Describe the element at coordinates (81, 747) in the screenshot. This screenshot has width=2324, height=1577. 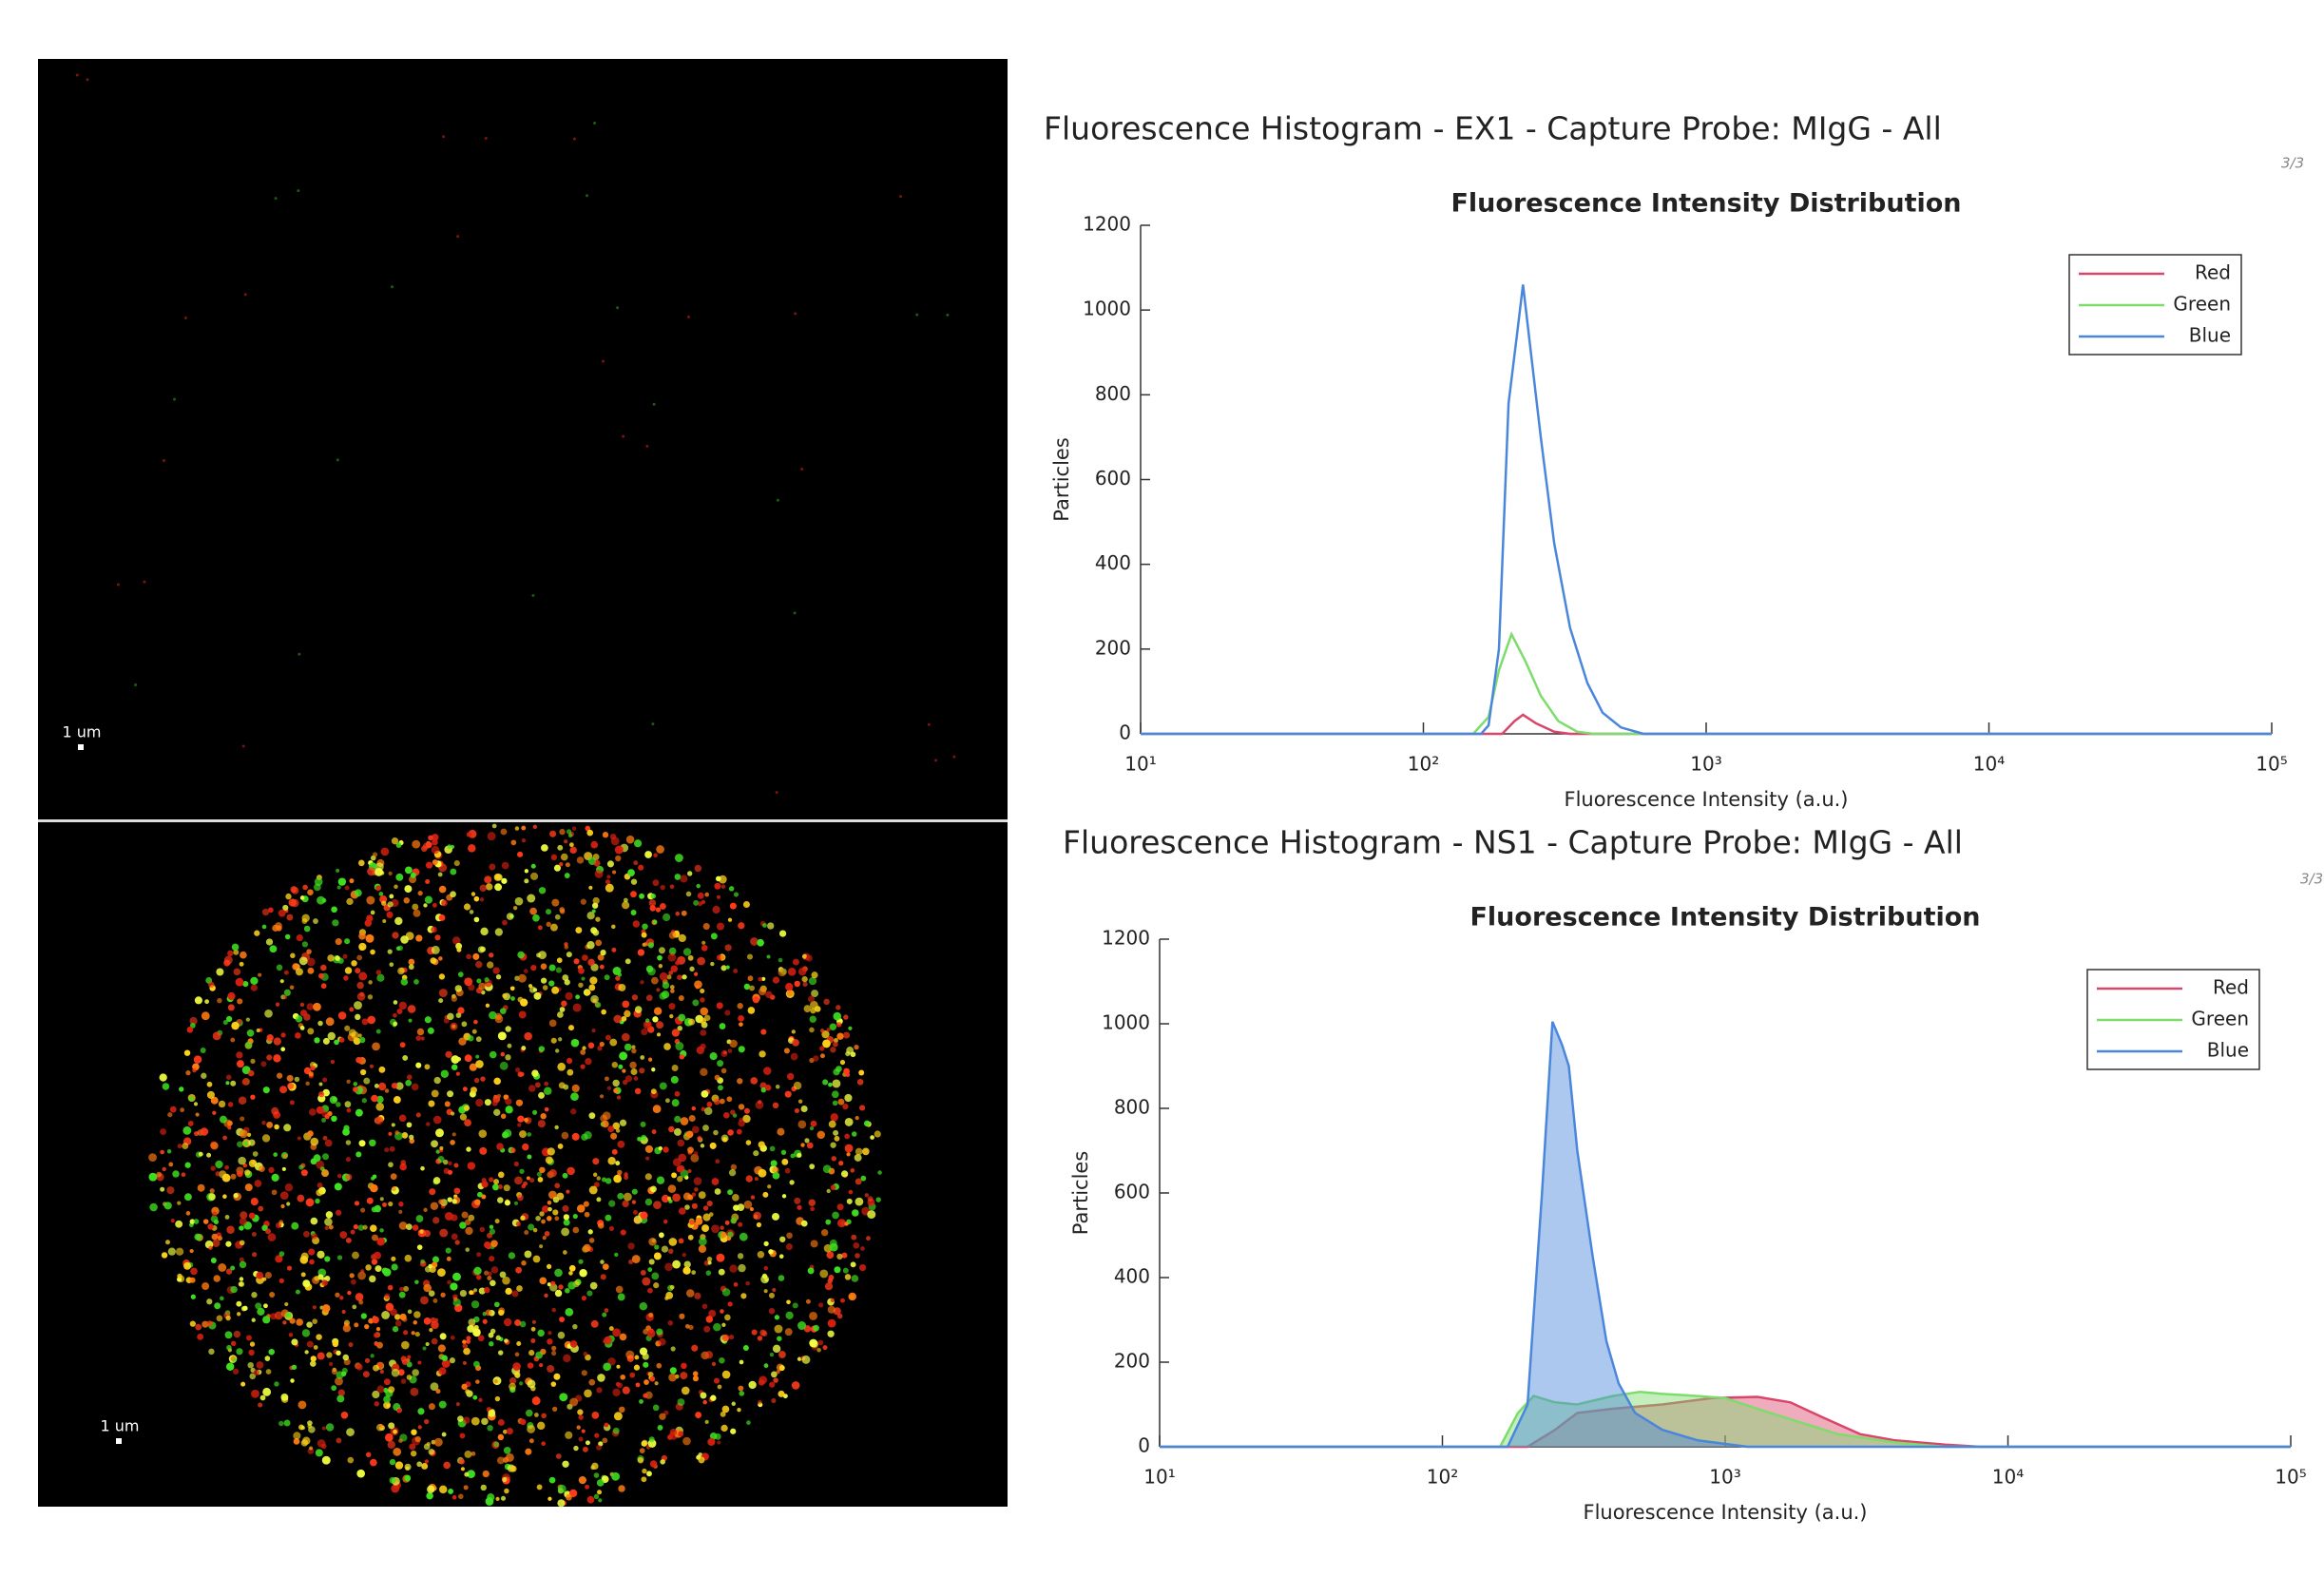
I see `scale-bar` at that location.